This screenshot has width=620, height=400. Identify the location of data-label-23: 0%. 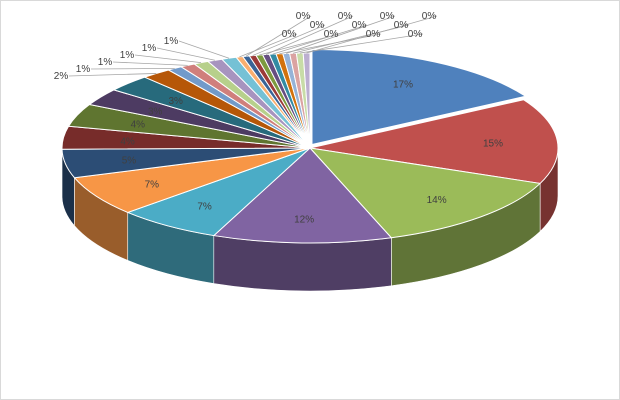
(373, 34).